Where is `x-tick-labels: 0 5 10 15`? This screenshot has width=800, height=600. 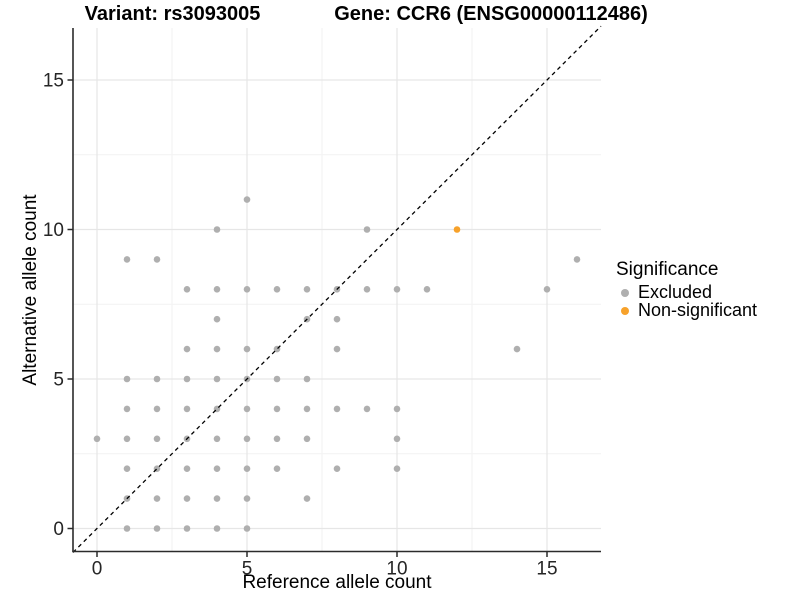 x-tick-labels: 0 5 10 15 is located at coordinates (325, 569).